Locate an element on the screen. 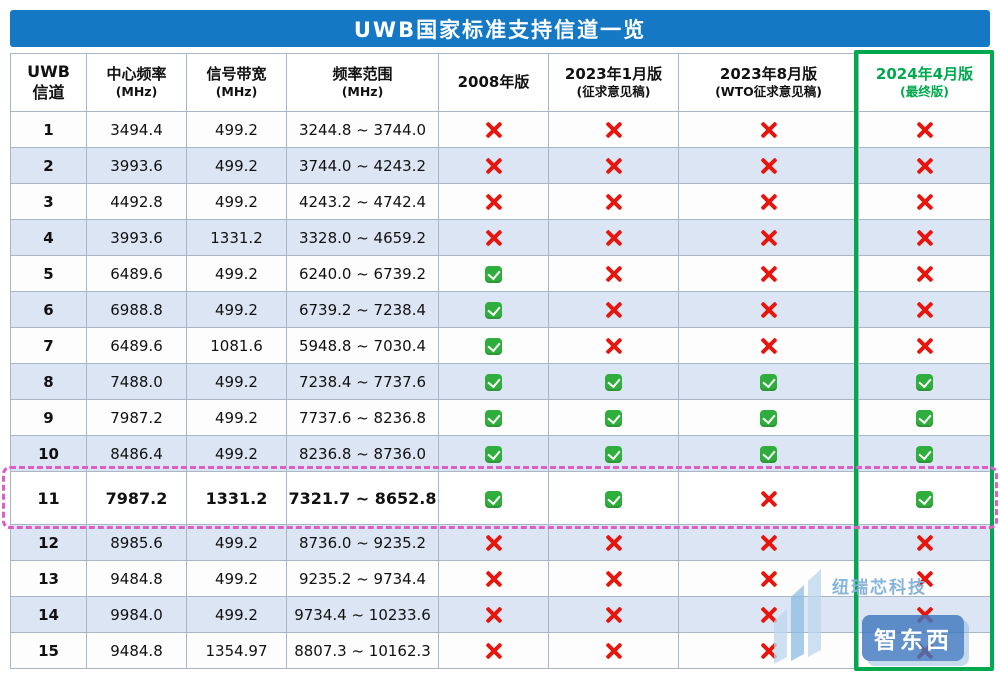 The image size is (1000, 677). cell-channel: 5 is located at coordinates (48, 273).